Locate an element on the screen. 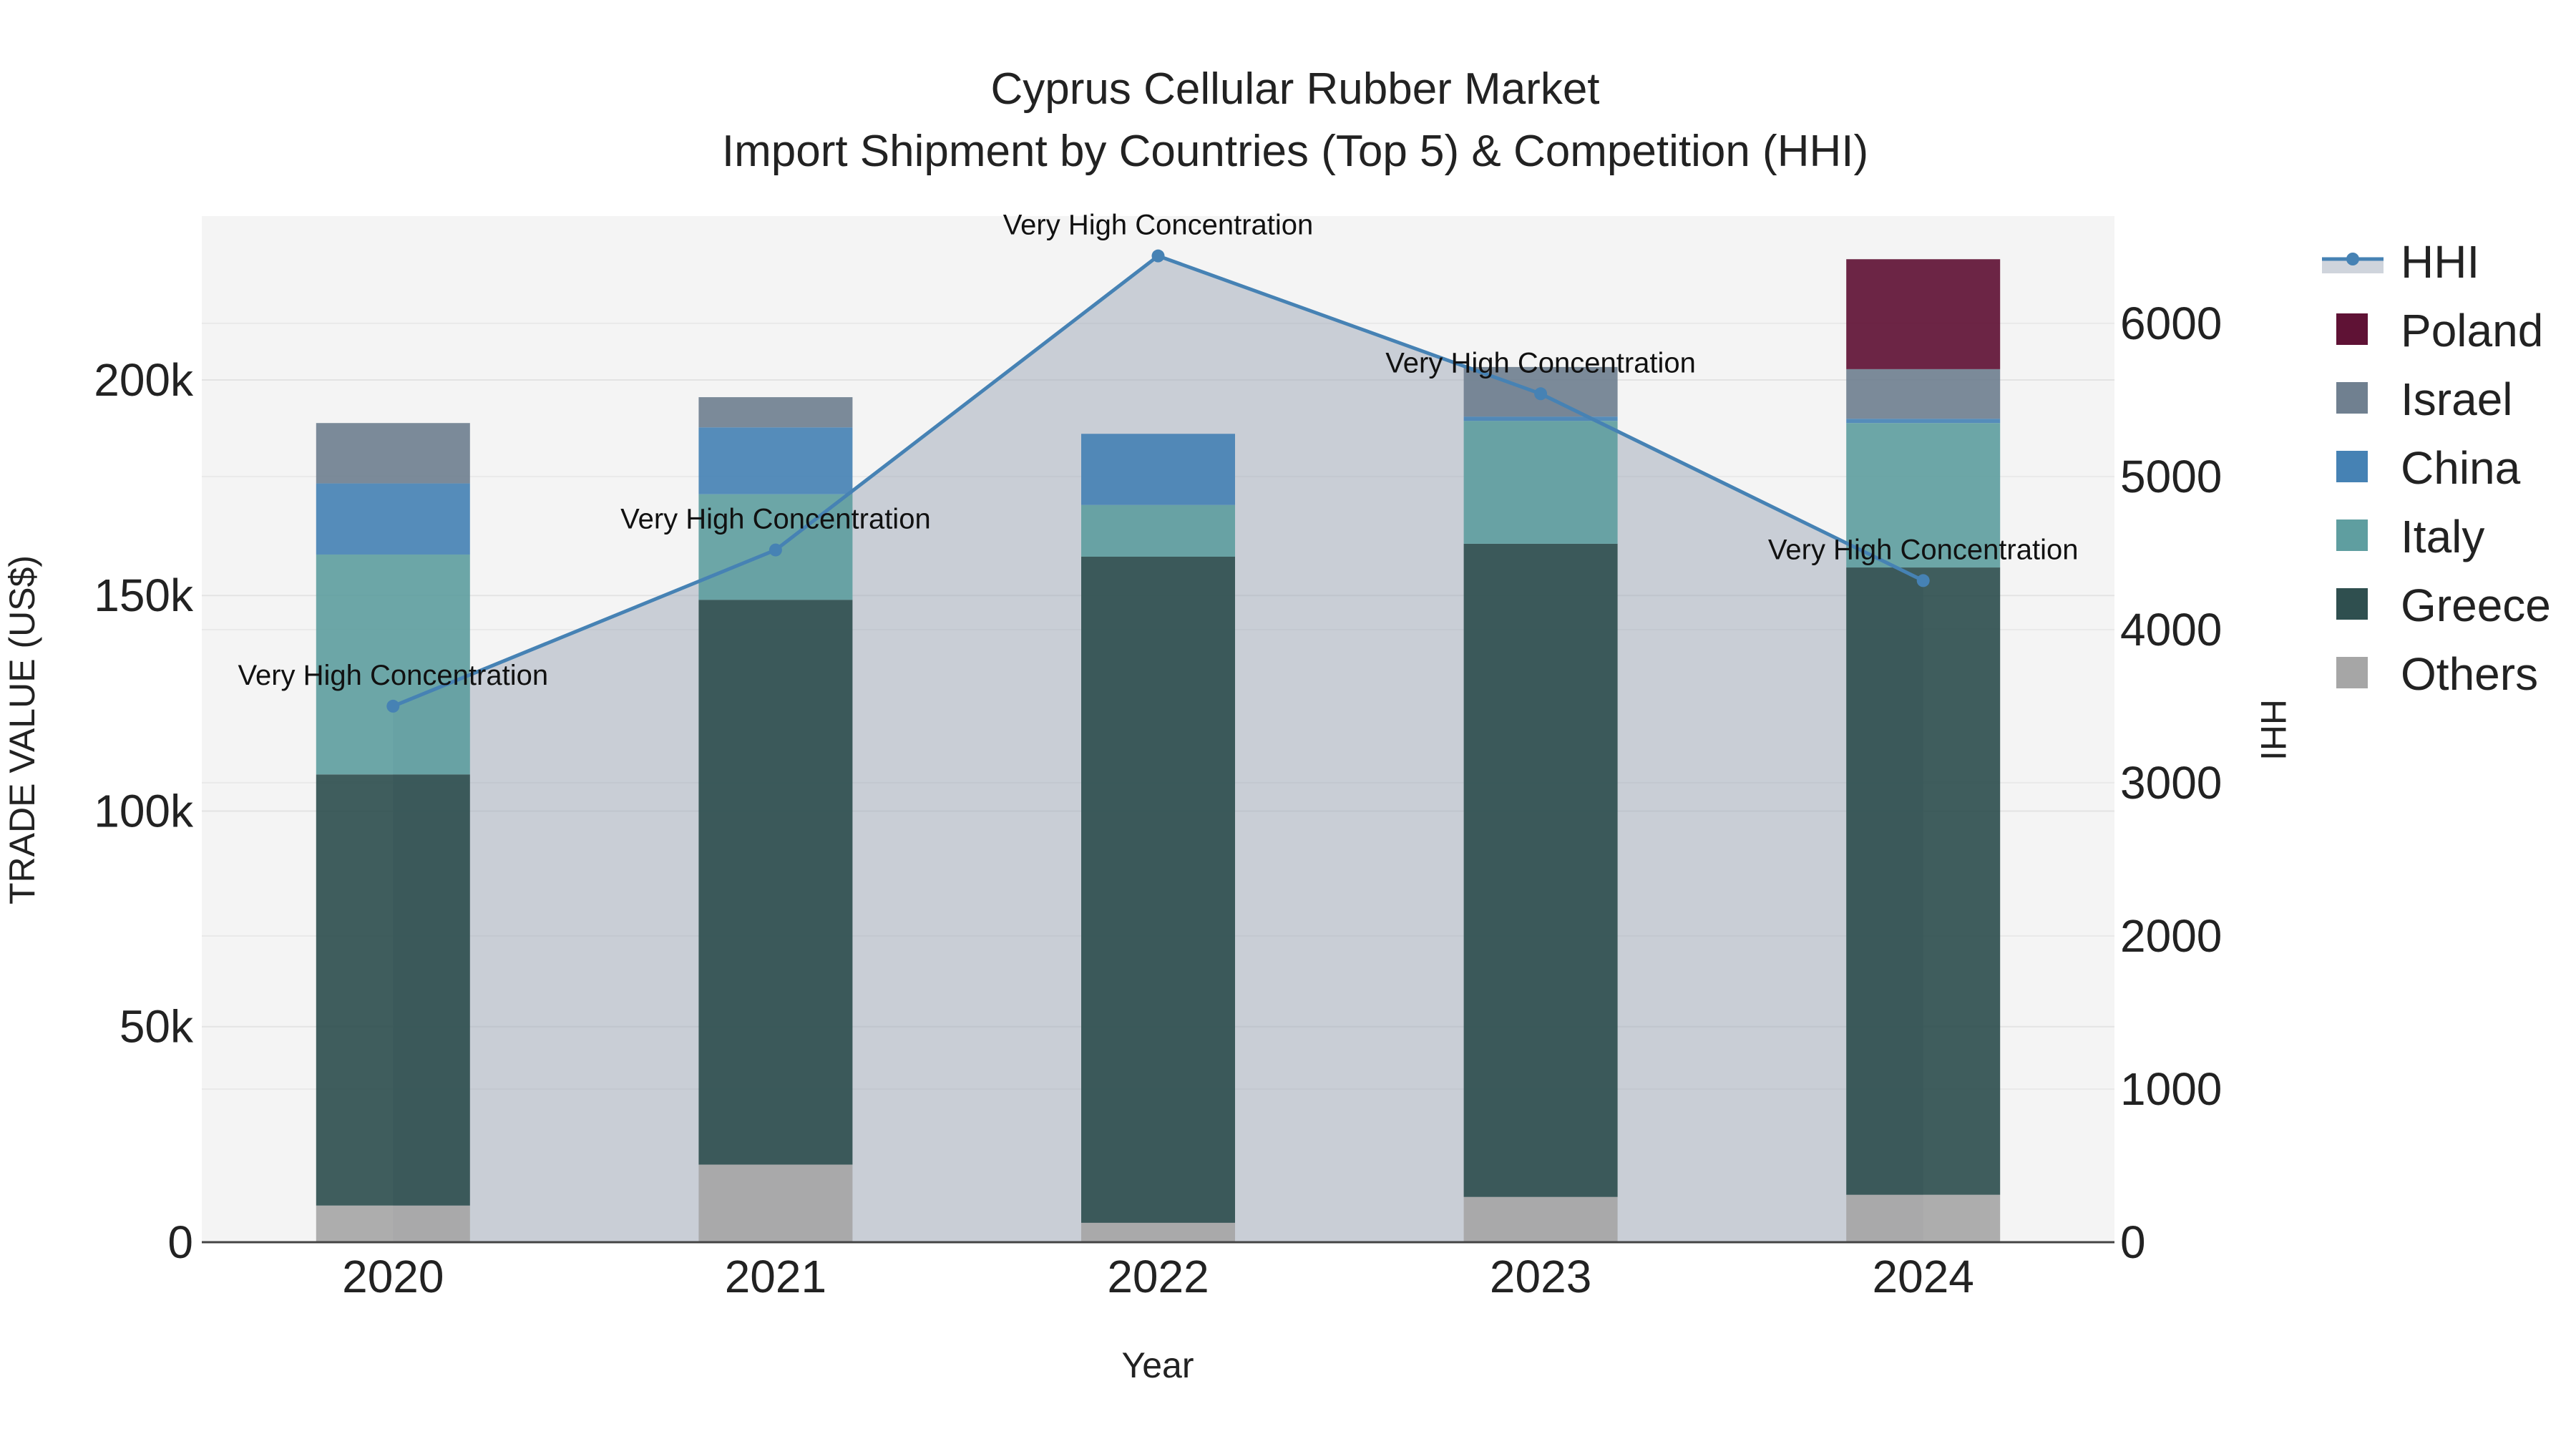 The width and height of the screenshot is (2576, 1449). legend-label: Greece is located at coordinates (2476, 605).